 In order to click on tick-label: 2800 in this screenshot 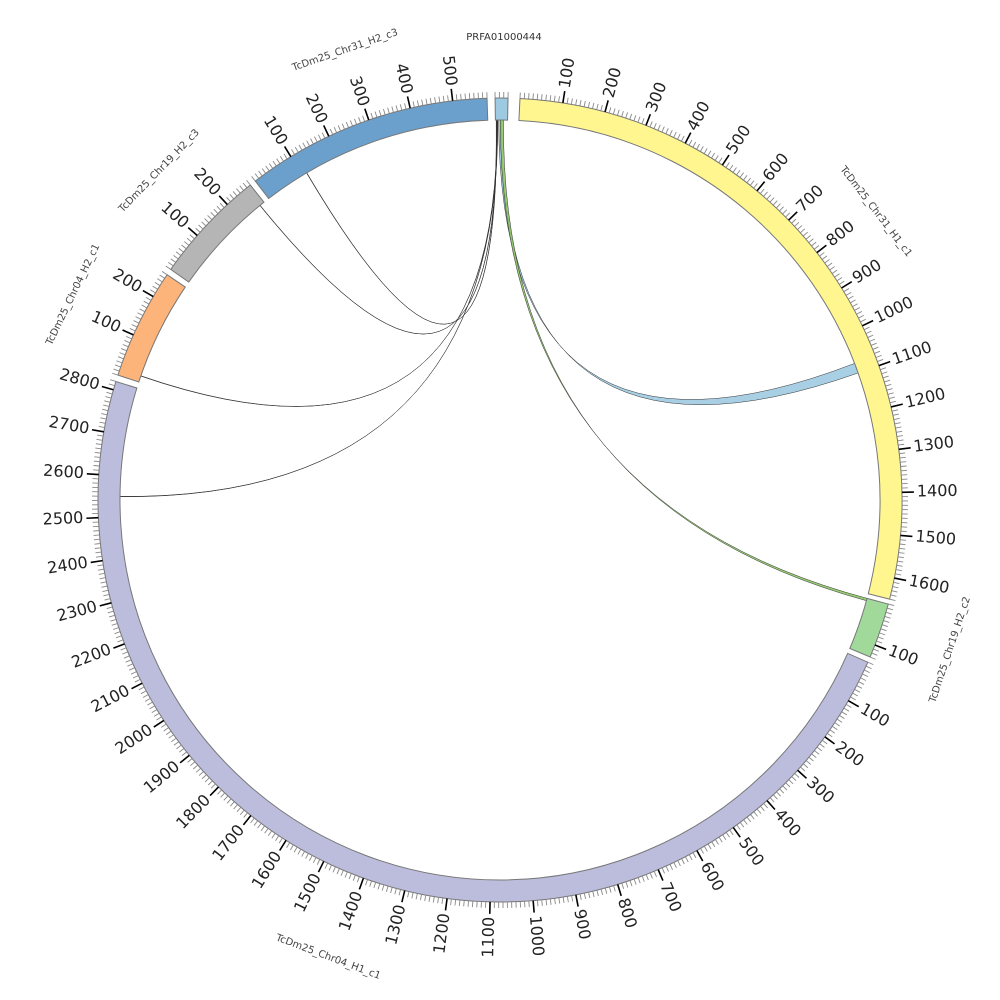, I will do `click(79, 378)`.